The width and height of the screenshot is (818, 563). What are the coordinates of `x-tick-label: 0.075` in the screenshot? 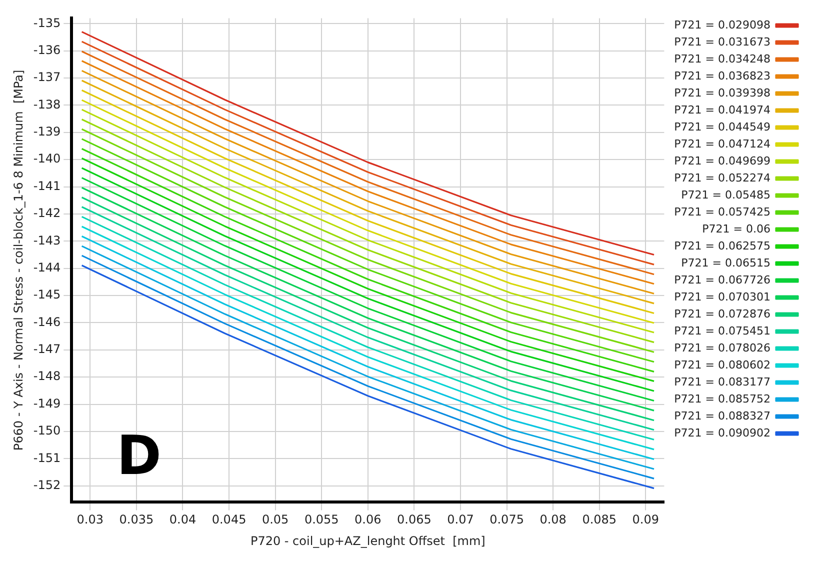 It's located at (507, 519).